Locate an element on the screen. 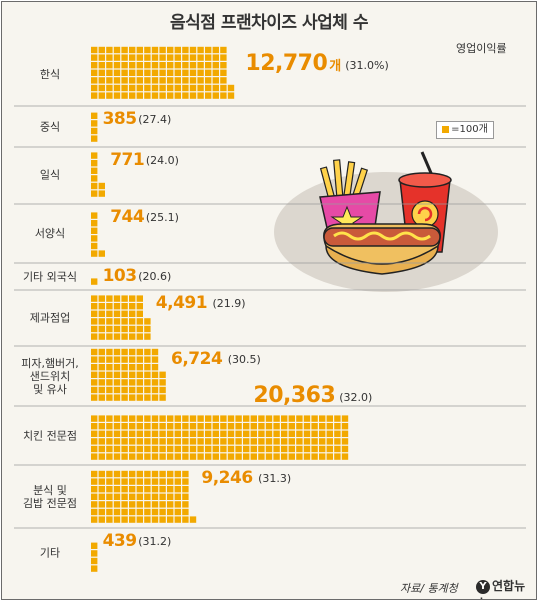 The width and height of the screenshot is (540, 603). category-label: 일식 is located at coordinates (50, 175).